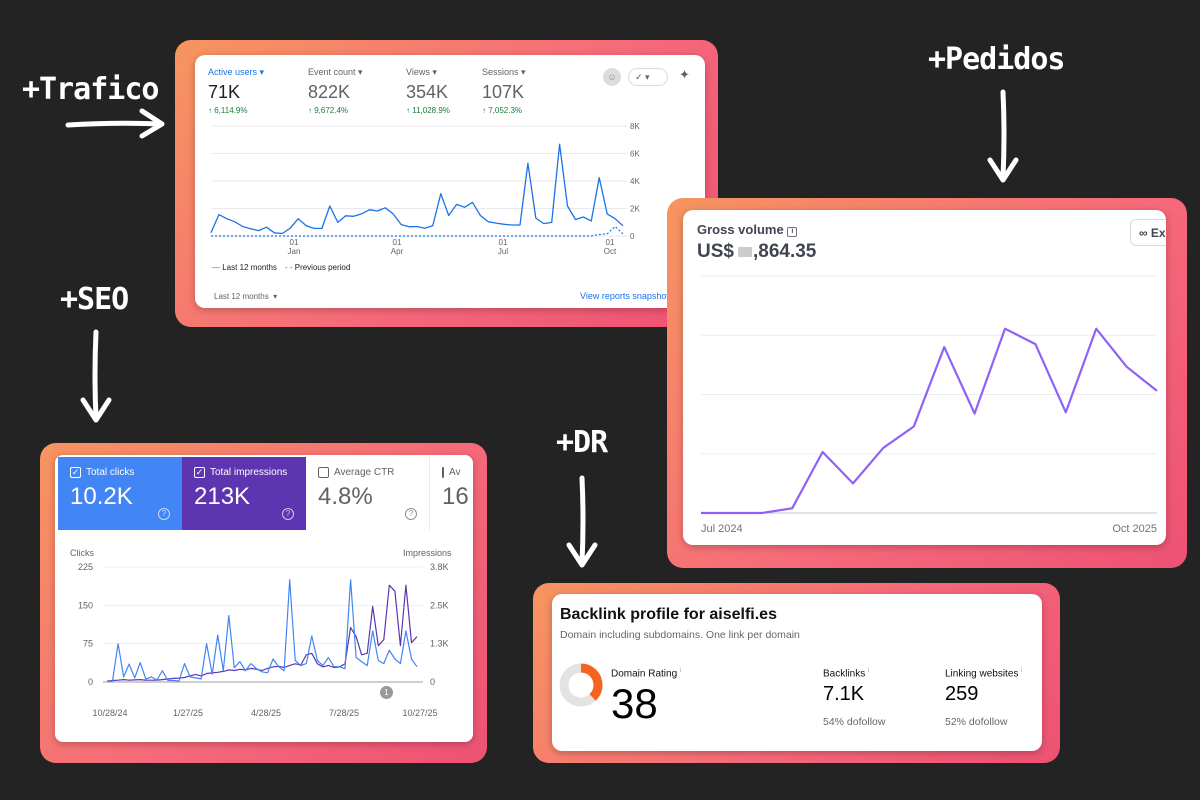  Describe the element at coordinates (635, 154) in the screenshot. I see `y-tick-label: 6K` at that location.